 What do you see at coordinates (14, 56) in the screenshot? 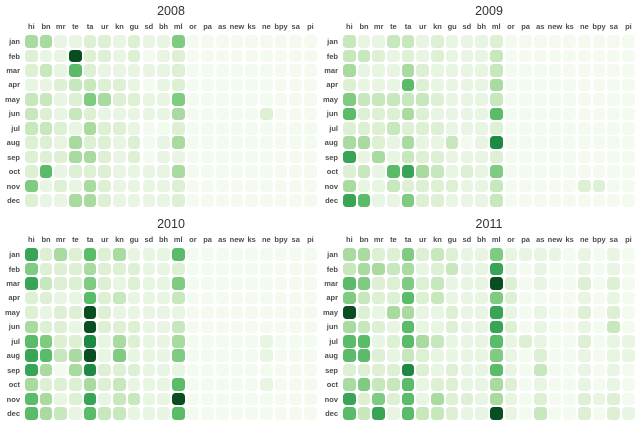
I see `row-label-feb: feb` at bounding box center [14, 56].